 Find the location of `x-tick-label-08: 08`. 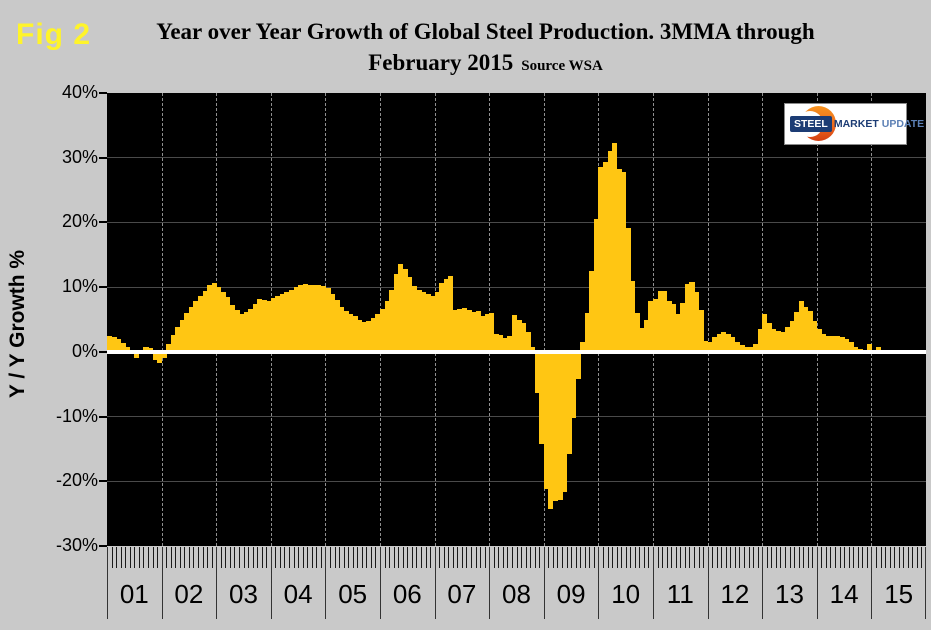

x-tick-label-08: 08 is located at coordinates (516, 594).